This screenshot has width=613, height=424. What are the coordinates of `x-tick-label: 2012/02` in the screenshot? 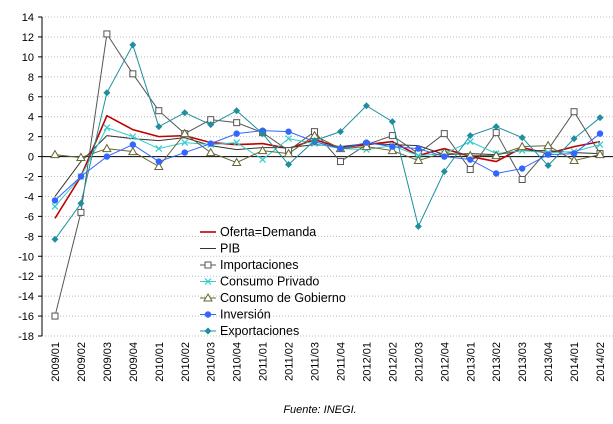 It's located at (393, 362).